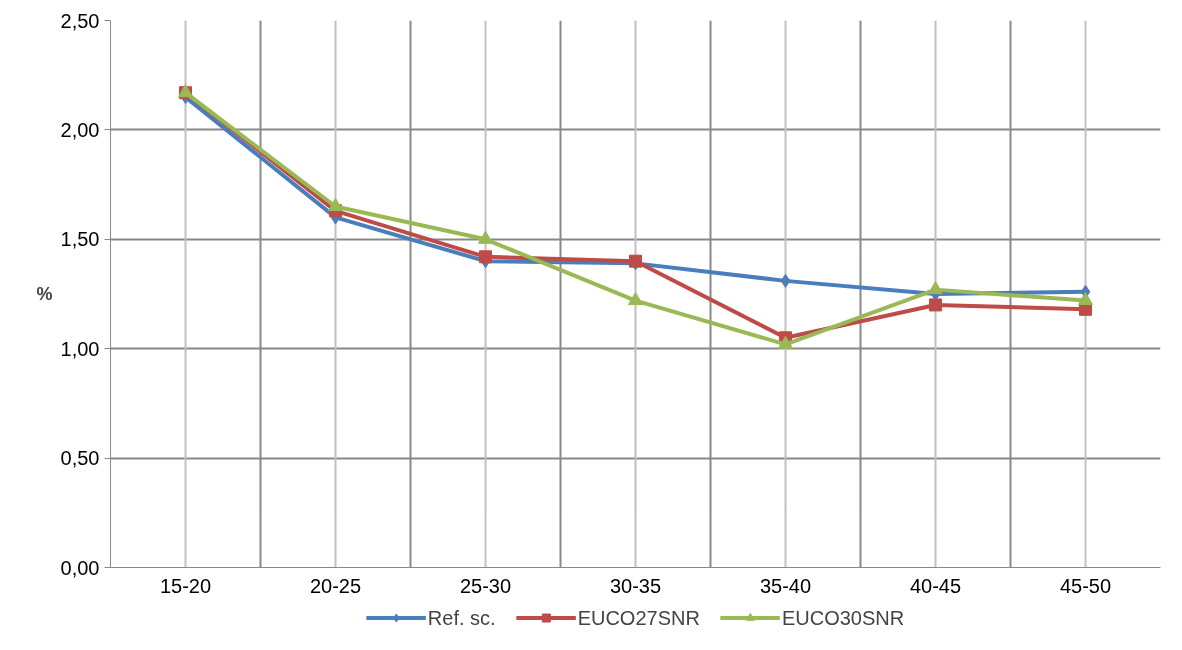  What do you see at coordinates (80, 129) in the screenshot?
I see `y-tick-label: 2,00` at bounding box center [80, 129].